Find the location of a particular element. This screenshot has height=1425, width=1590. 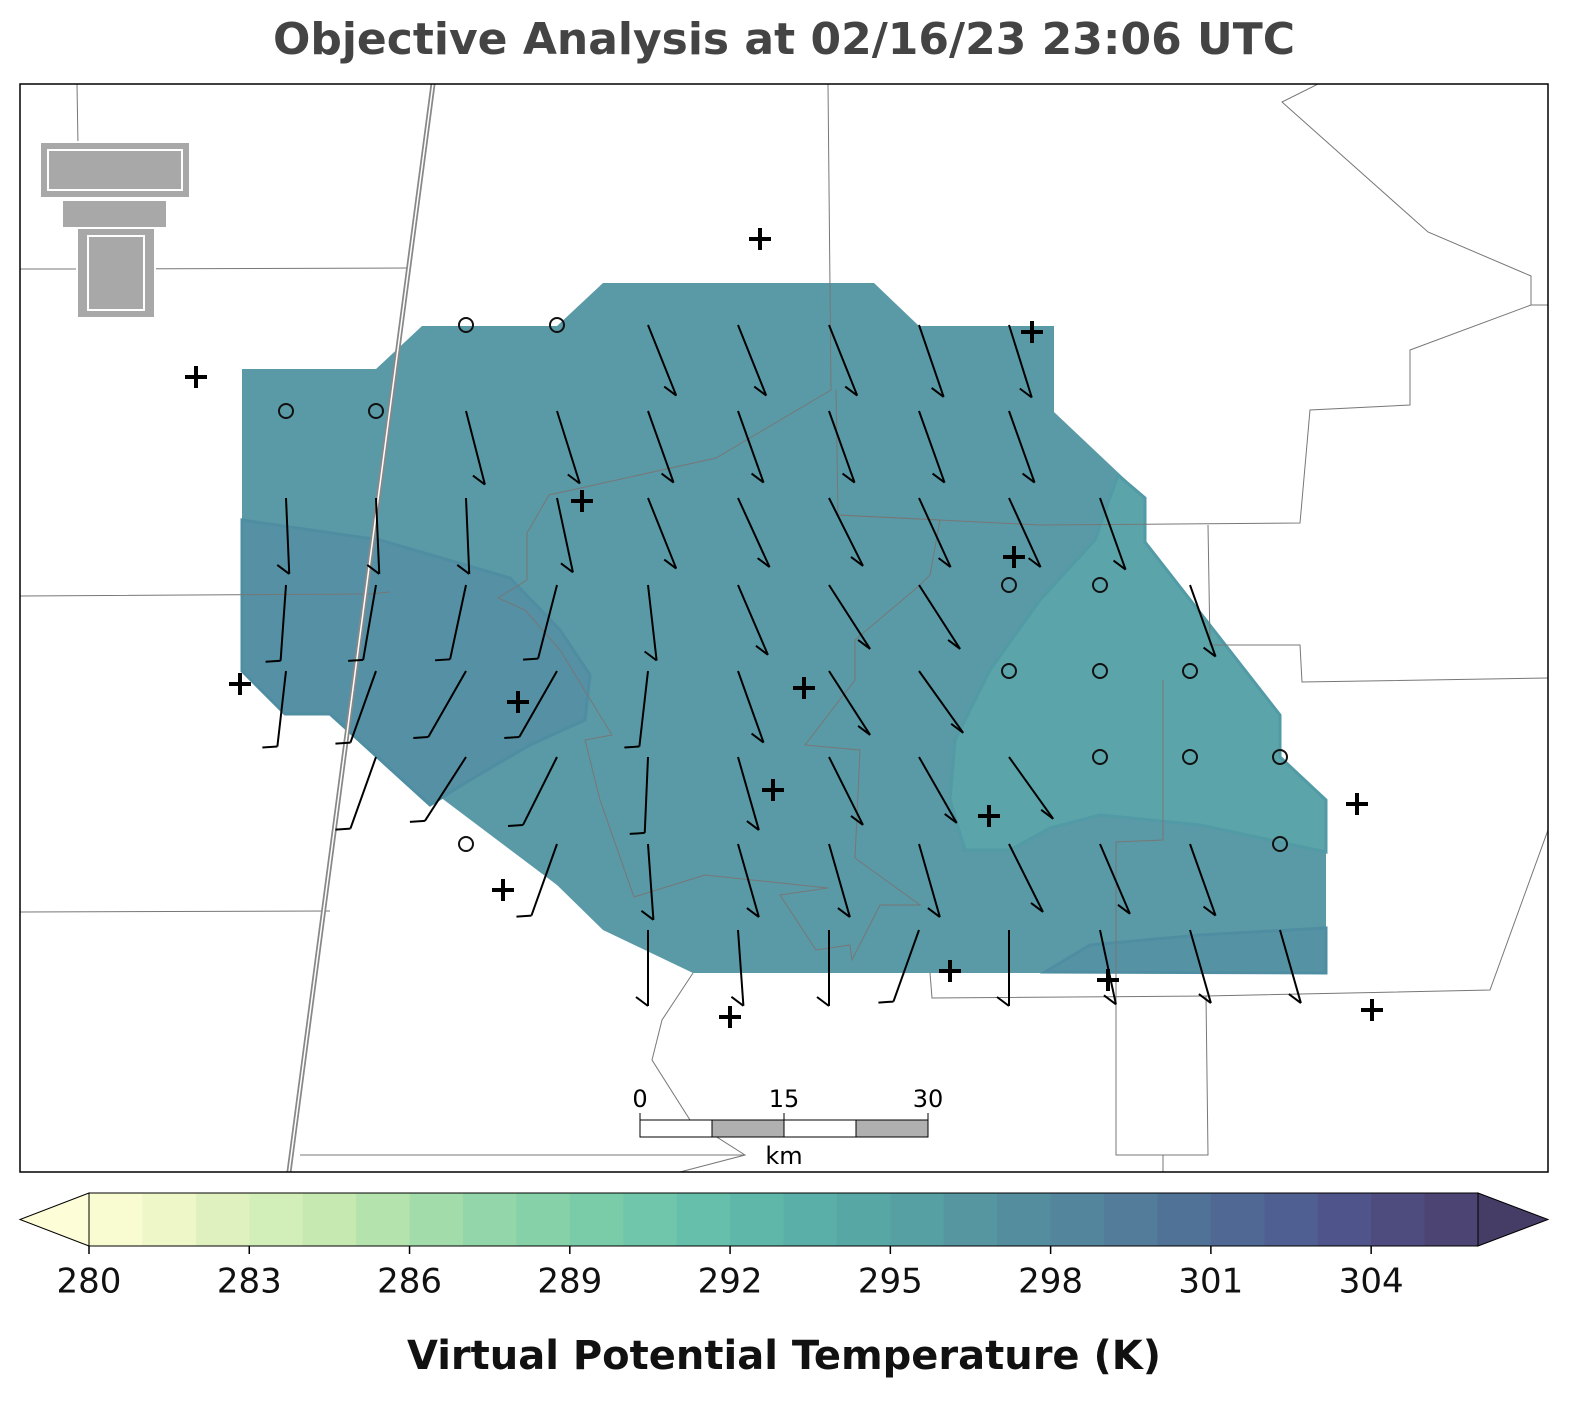

colorbar-frame is located at coordinates (783, 1219).